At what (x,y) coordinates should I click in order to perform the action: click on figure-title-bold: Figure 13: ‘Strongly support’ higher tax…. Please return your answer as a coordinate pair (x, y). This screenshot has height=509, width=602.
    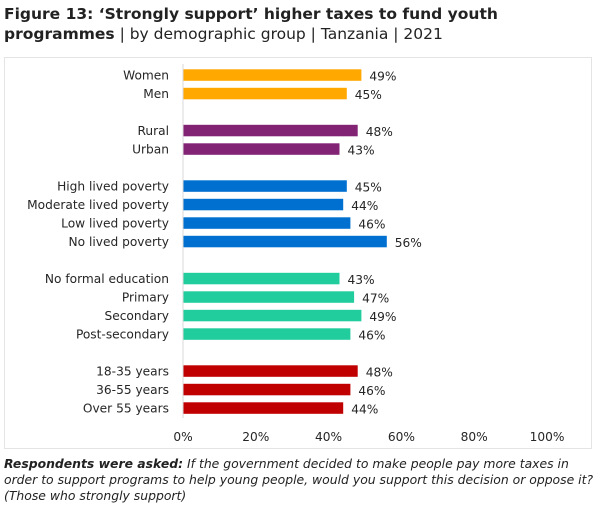
    Looking at the image, I should click on (251, 24).